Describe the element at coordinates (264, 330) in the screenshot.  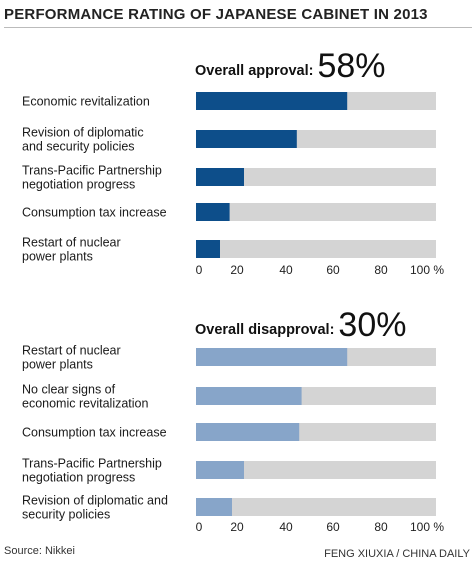
I see `disapproval-heading-label: Overall disapproval:` at that location.